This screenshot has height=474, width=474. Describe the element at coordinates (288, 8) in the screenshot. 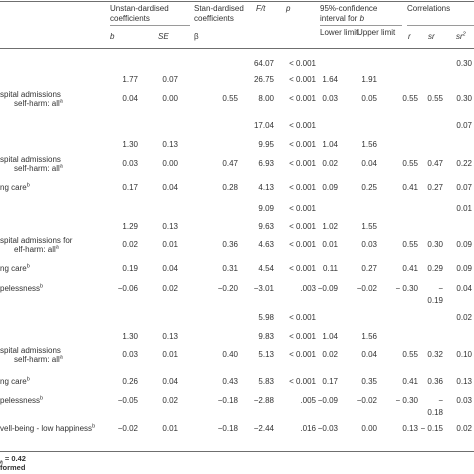

I see `header-p: p` at that location.